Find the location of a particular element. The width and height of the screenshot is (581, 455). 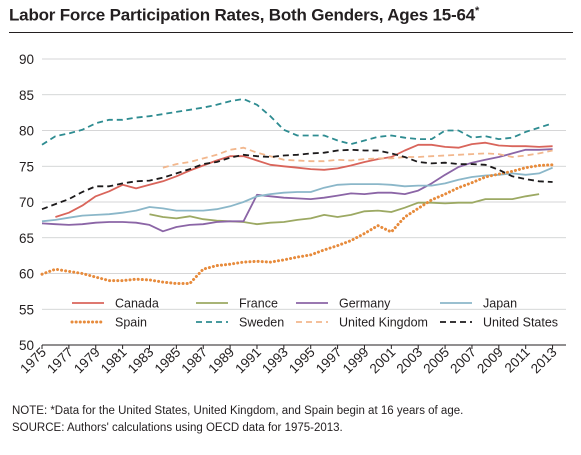

legend-label-spain: Spain is located at coordinates (131, 323).